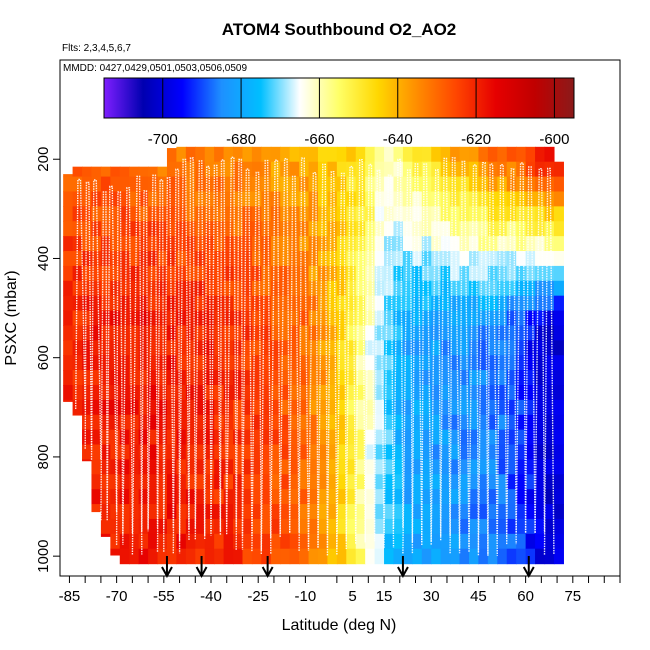 Image resolution: width=650 pixels, height=650 pixels. Describe the element at coordinates (43, 258) in the screenshot. I see `y-tick-label: 400` at that location.